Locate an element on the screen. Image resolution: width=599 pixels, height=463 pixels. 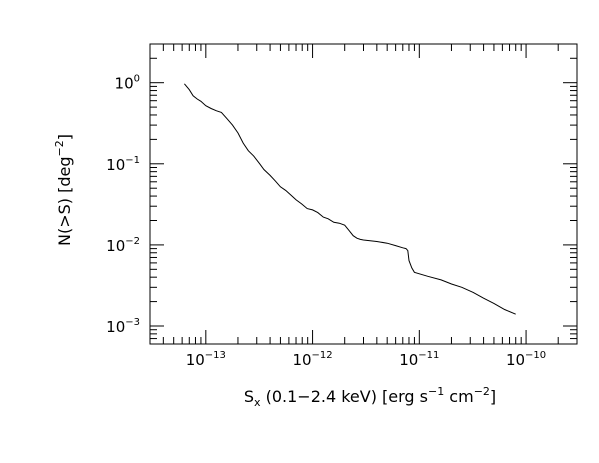
y-axis-label: N(>S) [deg−2] is located at coordinates (63, 190).